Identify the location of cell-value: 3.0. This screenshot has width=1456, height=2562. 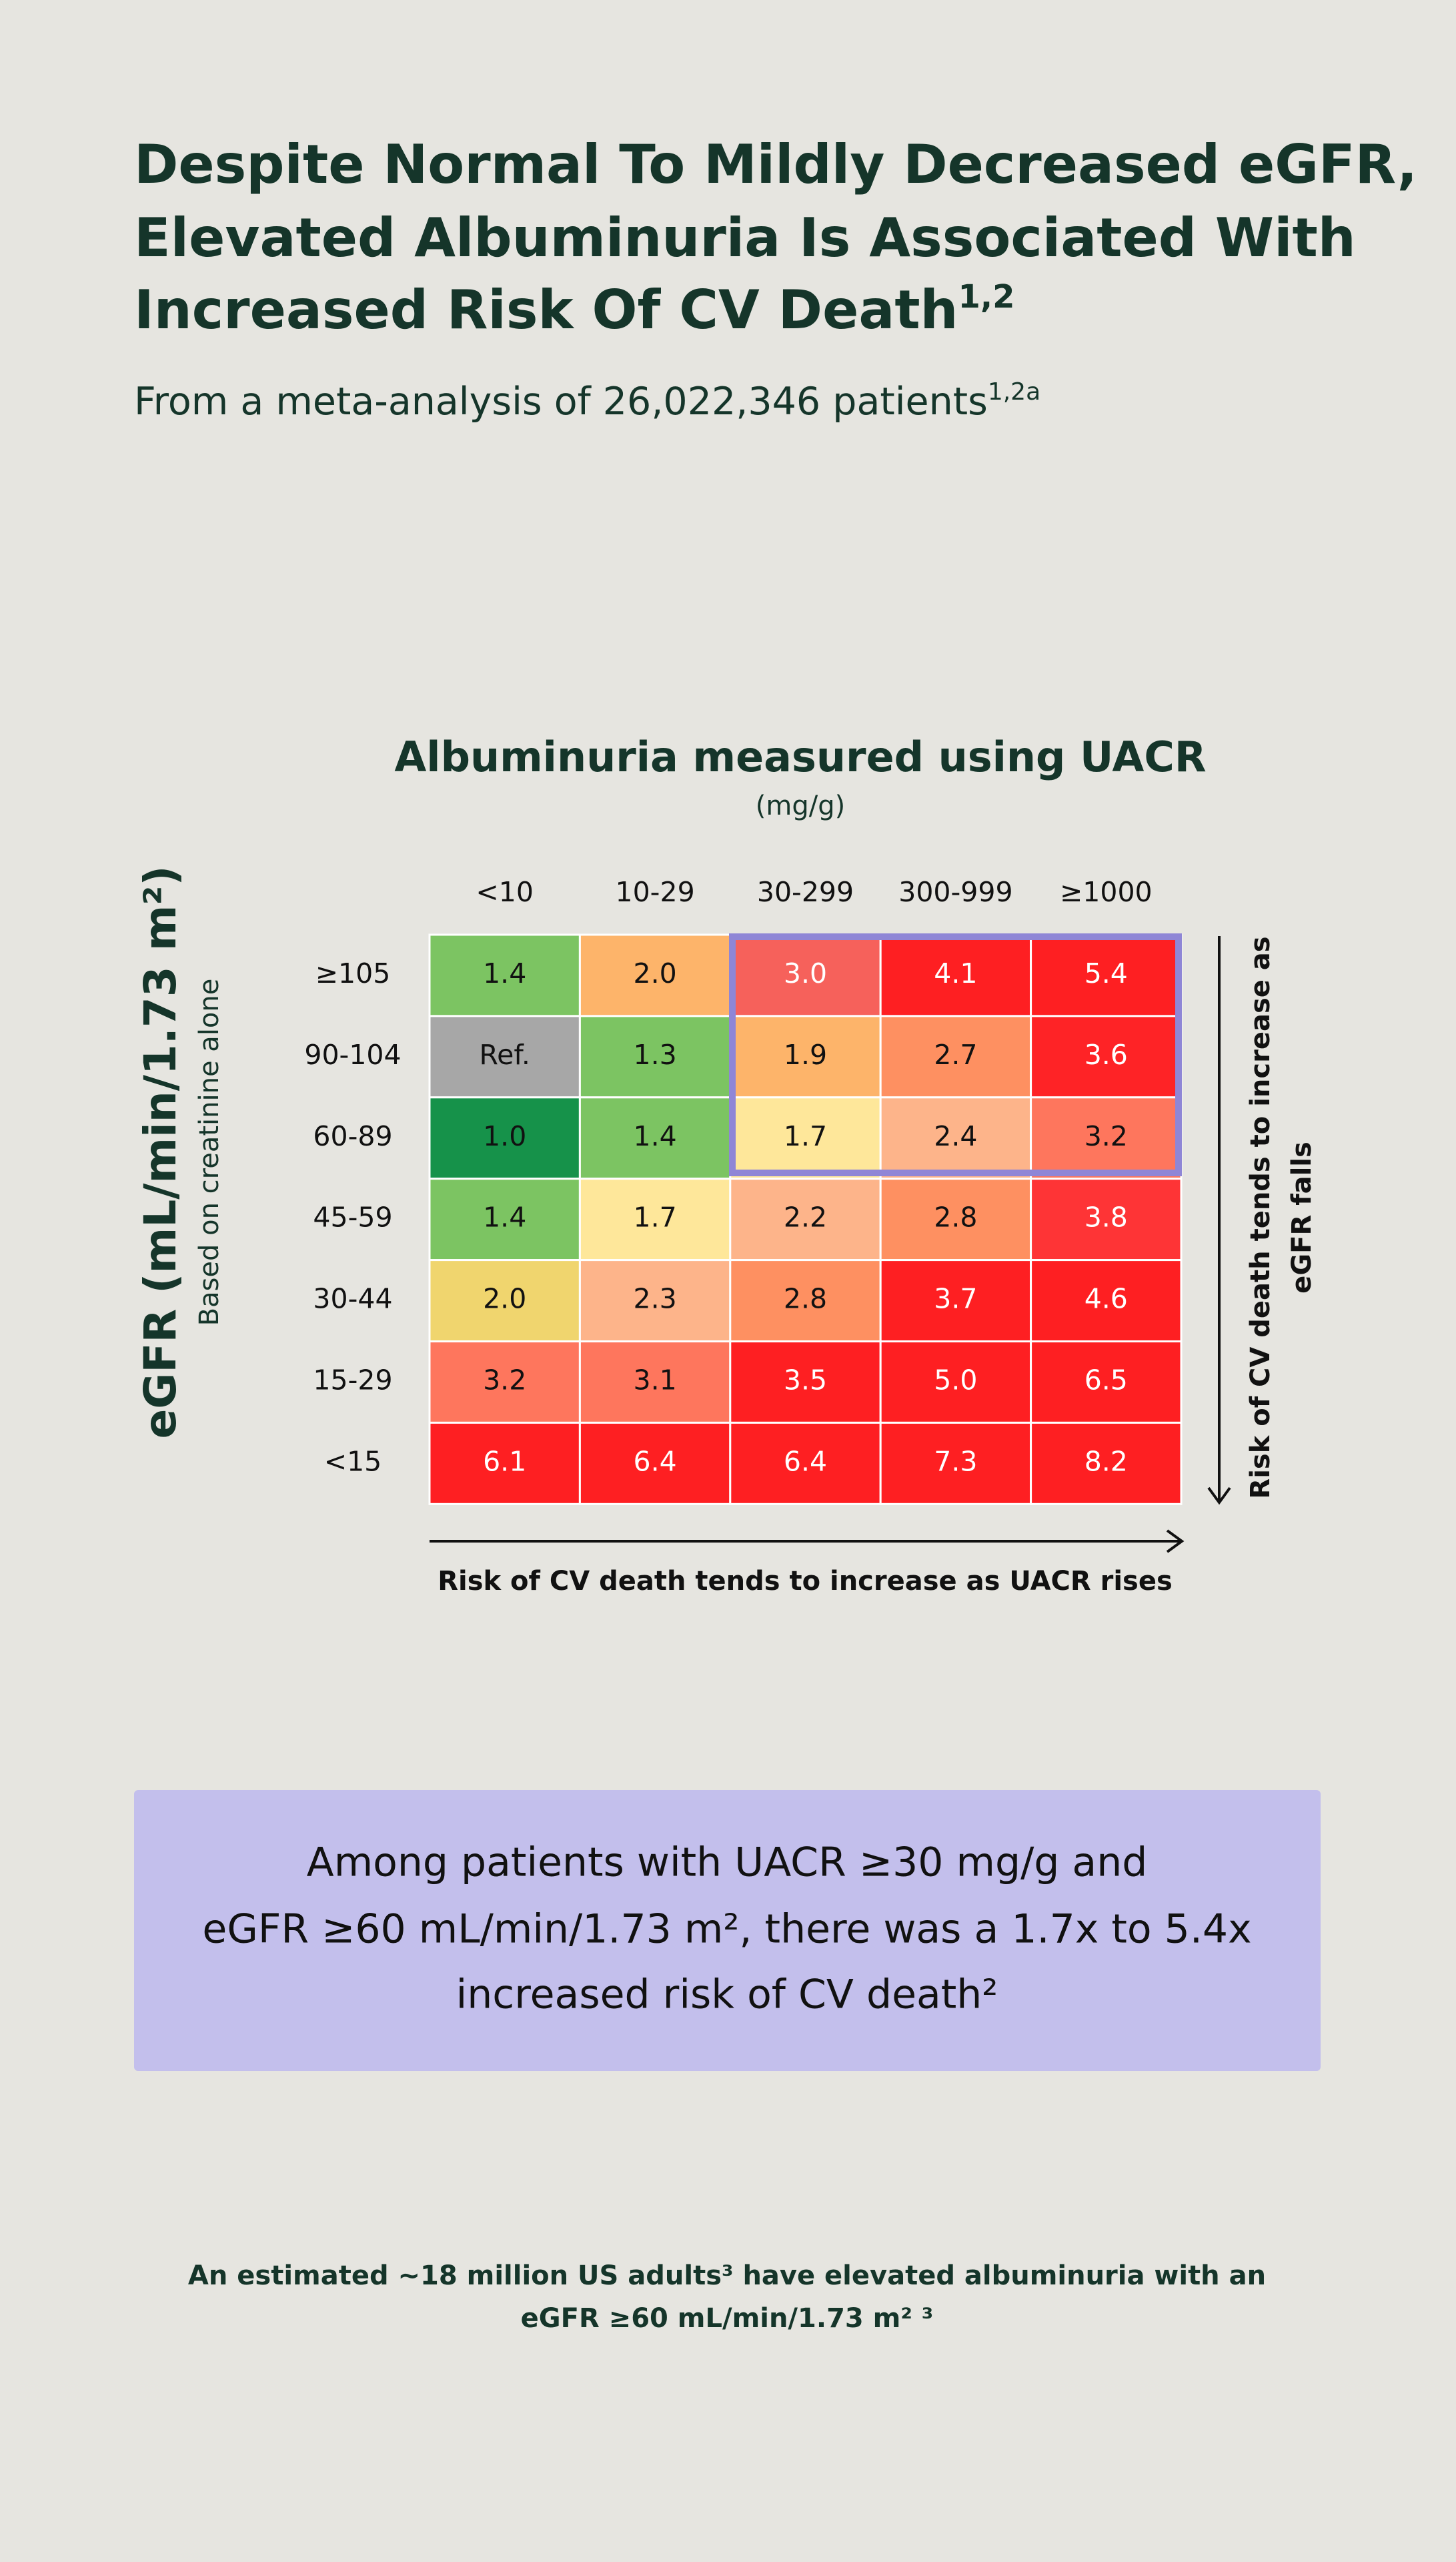
(806, 973).